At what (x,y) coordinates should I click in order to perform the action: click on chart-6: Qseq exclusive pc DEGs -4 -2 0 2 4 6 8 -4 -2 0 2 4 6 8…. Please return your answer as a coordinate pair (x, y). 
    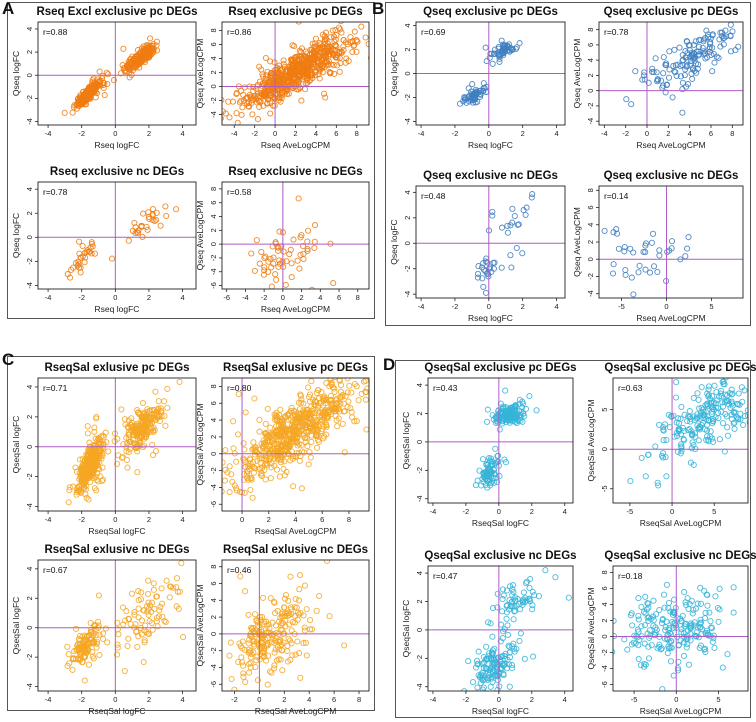
    Looking at the image, I should click on (658, 78).